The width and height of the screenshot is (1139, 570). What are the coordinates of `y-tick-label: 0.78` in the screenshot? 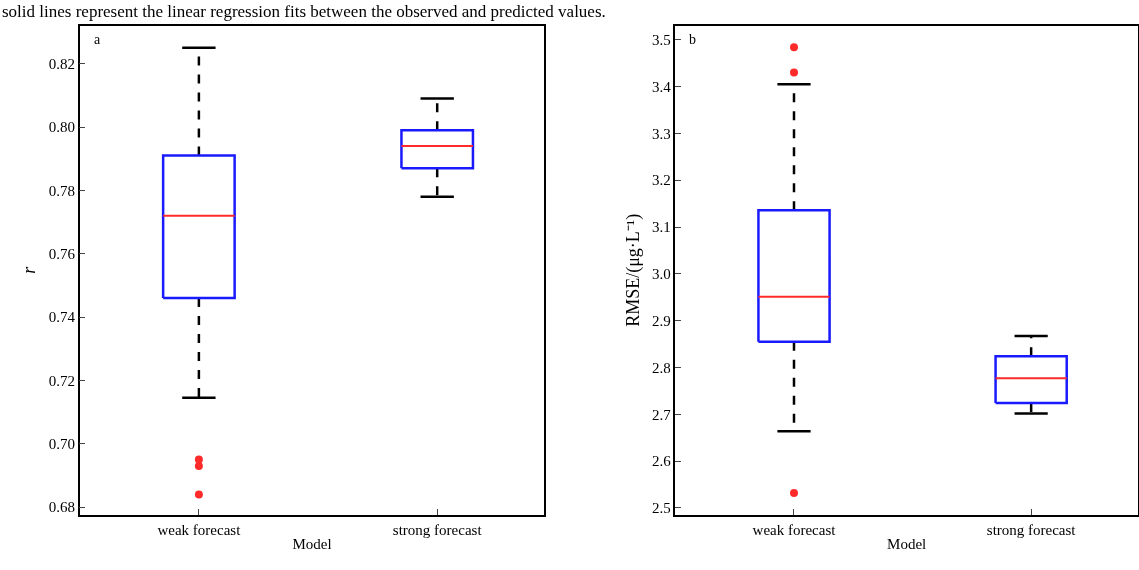 It's located at (61, 190).